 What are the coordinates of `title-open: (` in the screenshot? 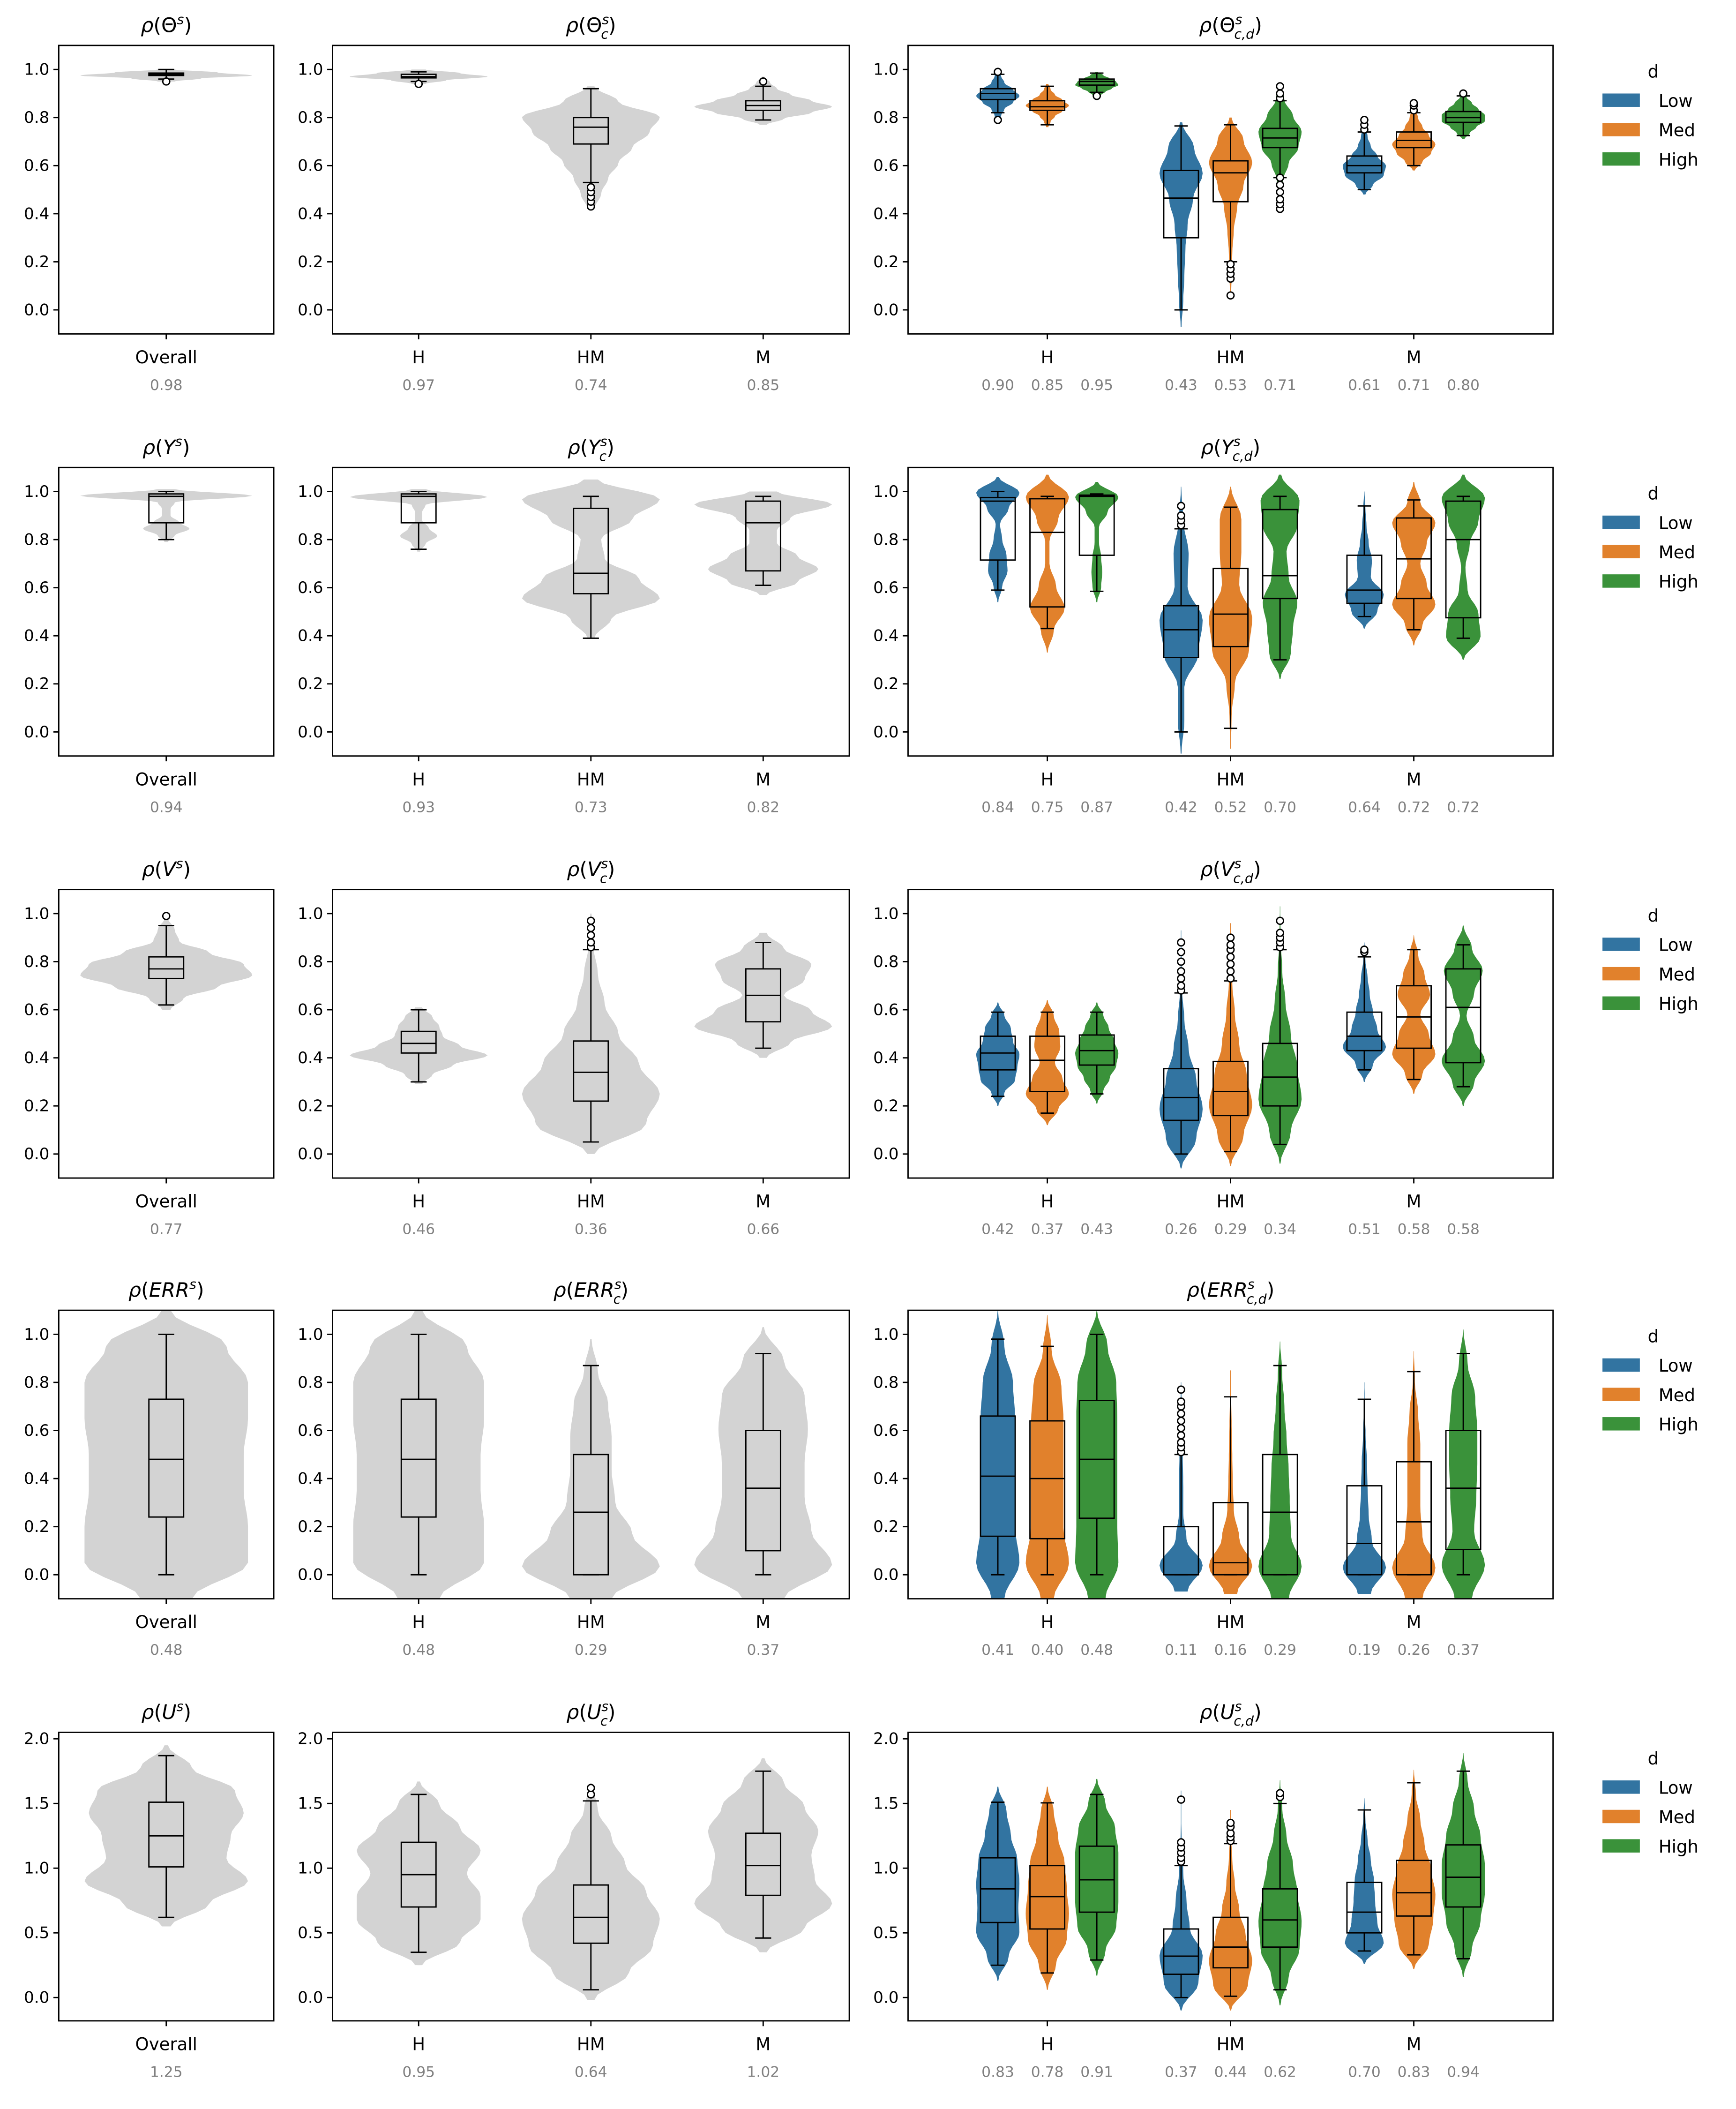 It's located at (570, 1290).